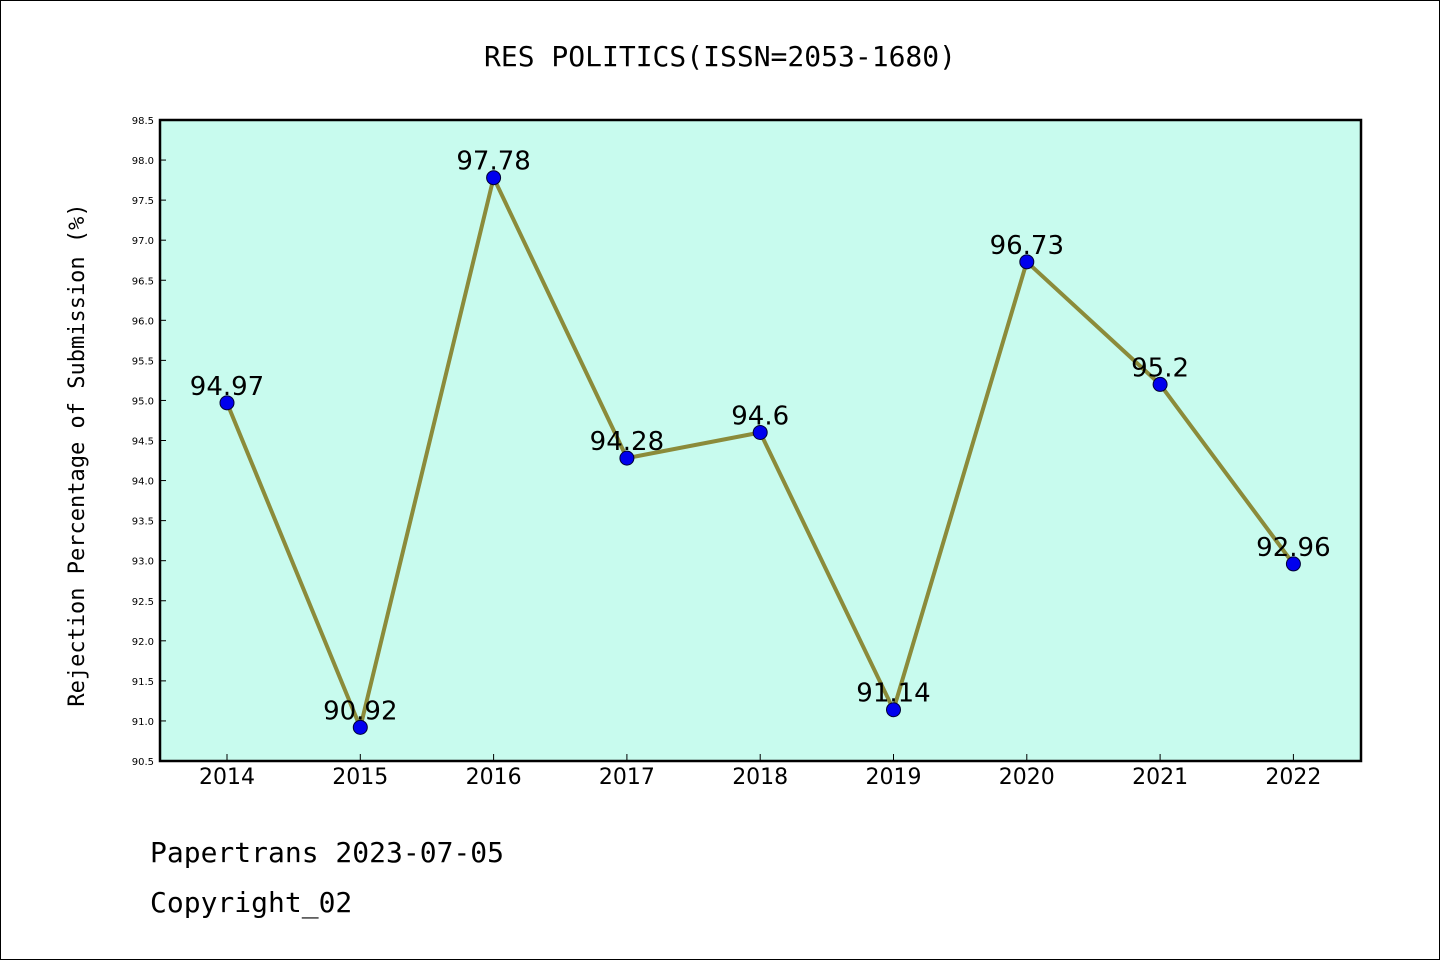 The height and width of the screenshot is (960, 1440). What do you see at coordinates (327, 852) in the screenshot?
I see `footer-date: Papertrans 2023-07-05` at bounding box center [327, 852].